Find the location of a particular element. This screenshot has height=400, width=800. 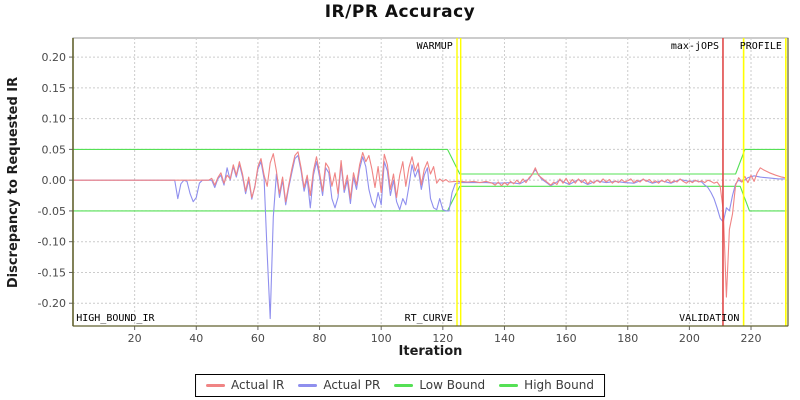

legend-label: Actual IR is located at coordinates (258, 385).